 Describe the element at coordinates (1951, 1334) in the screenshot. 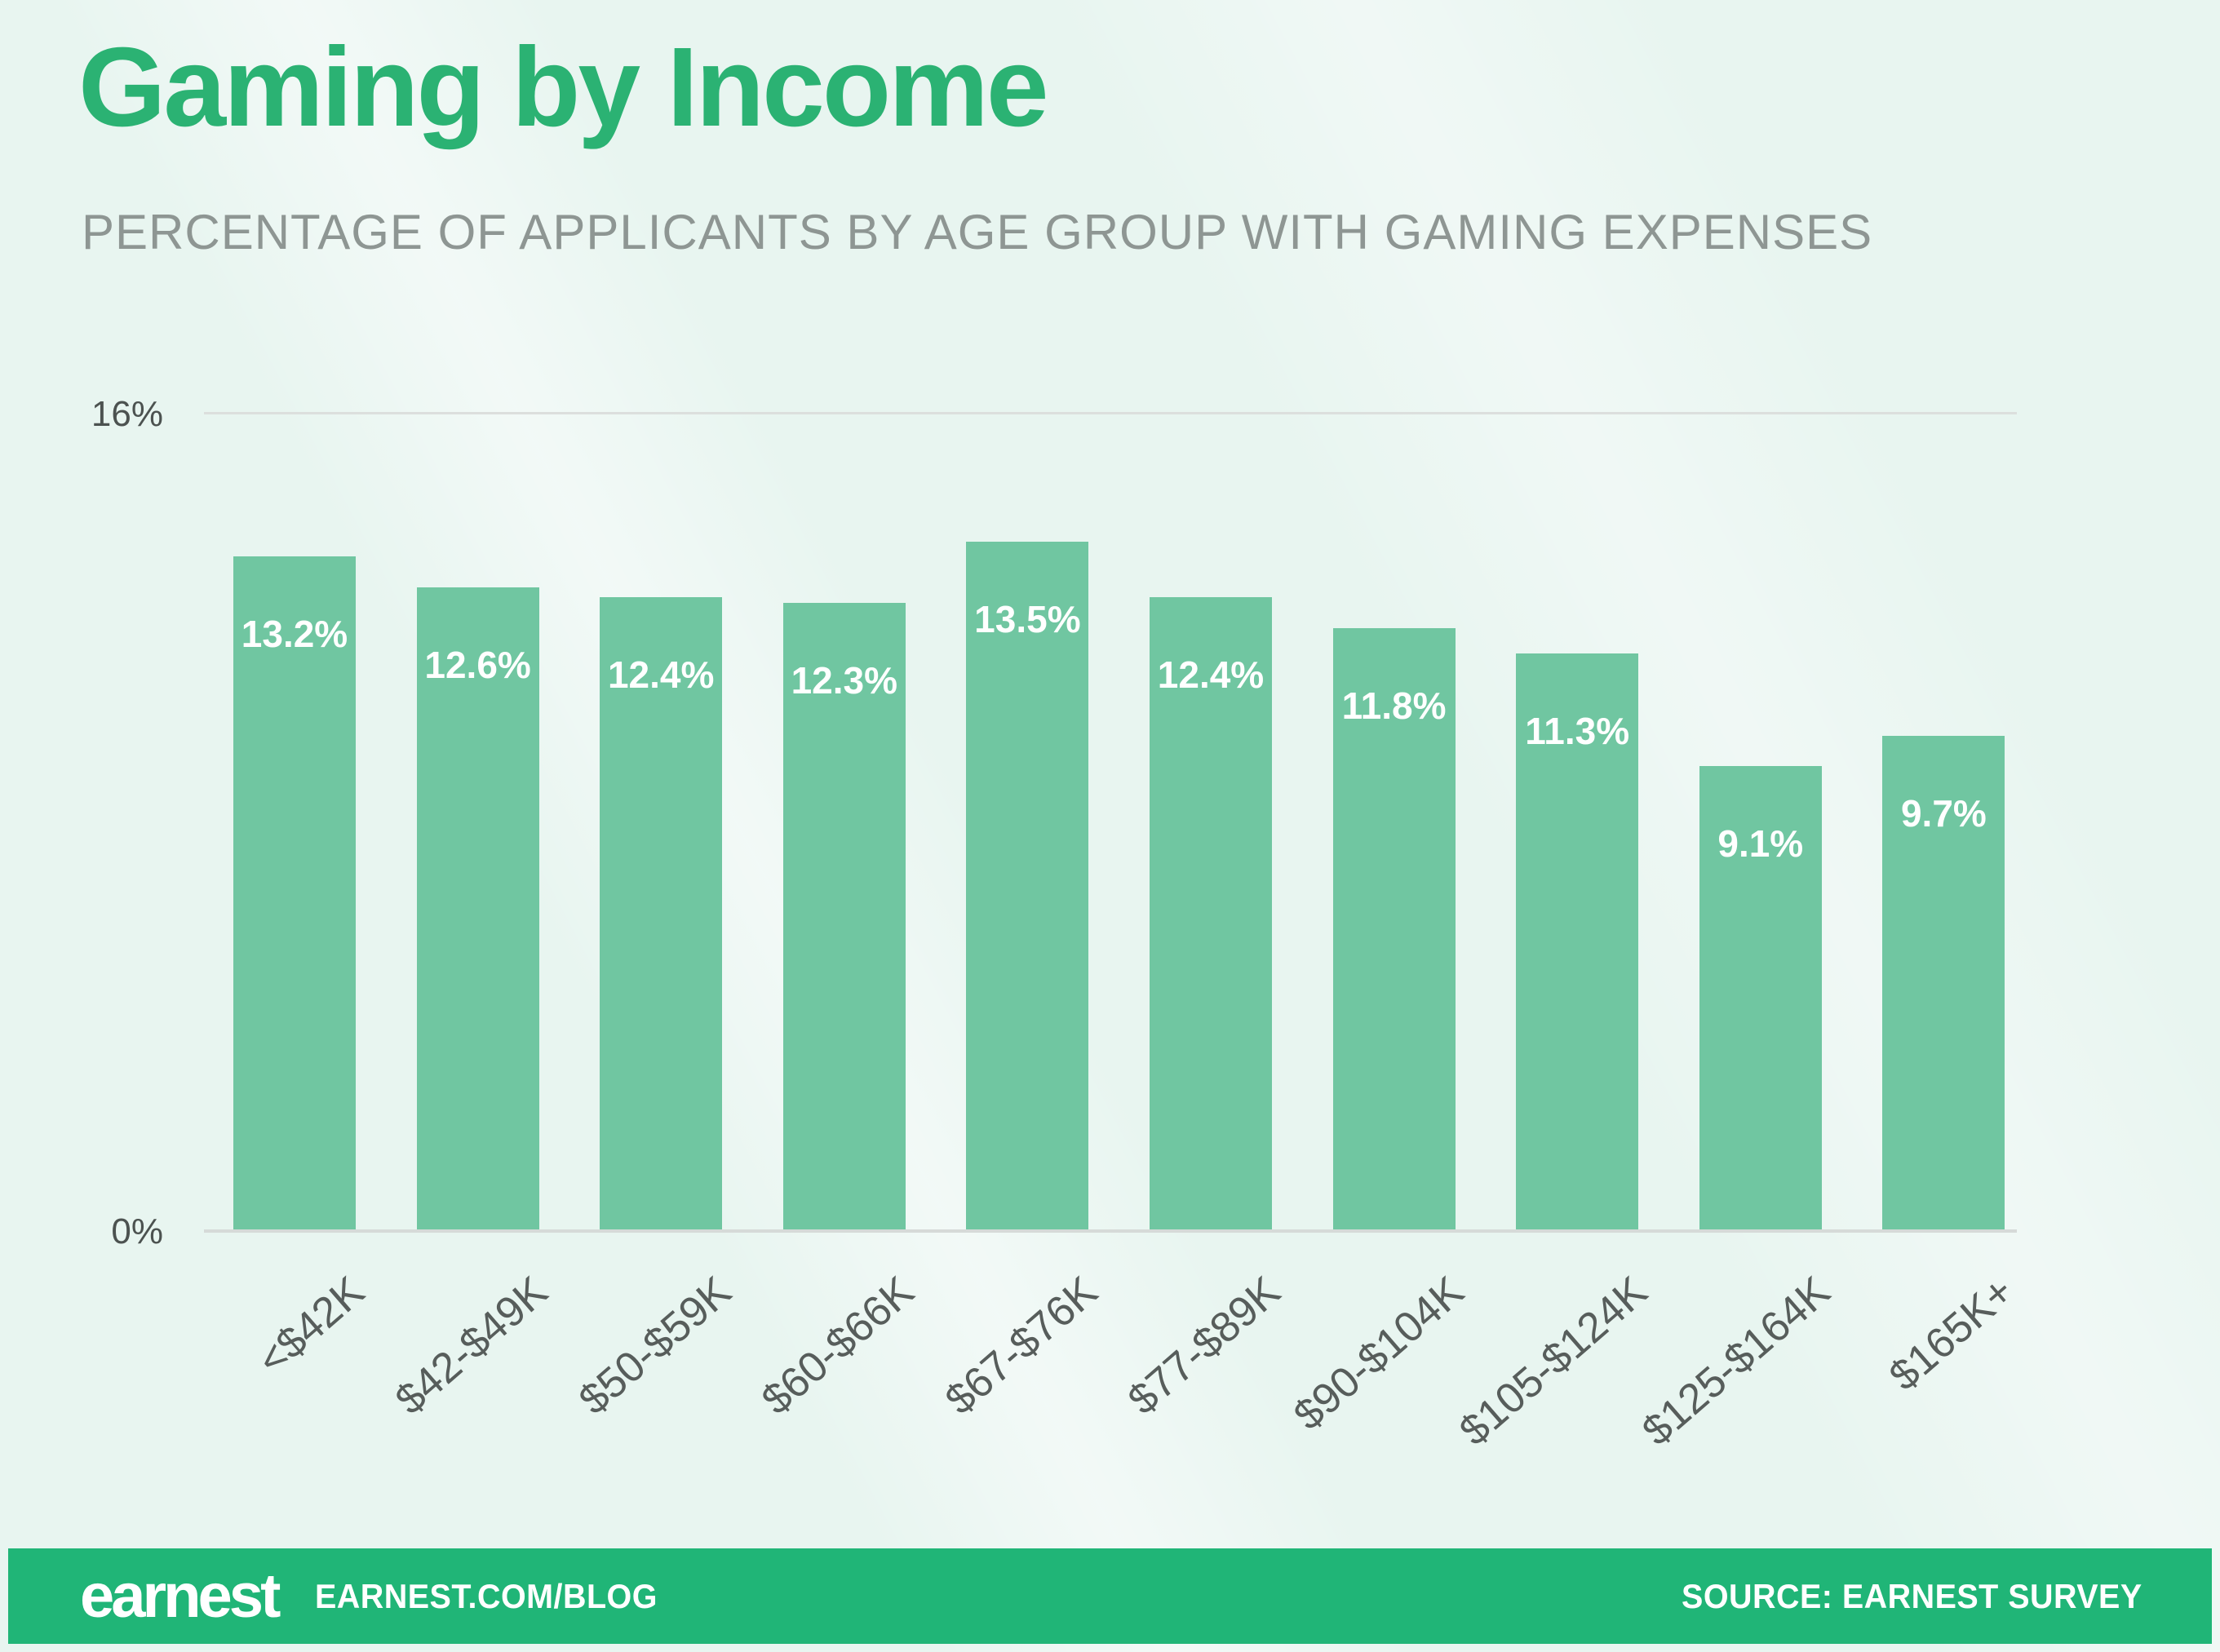

I see `x-tick-label-$165K+: $165K+` at that location.